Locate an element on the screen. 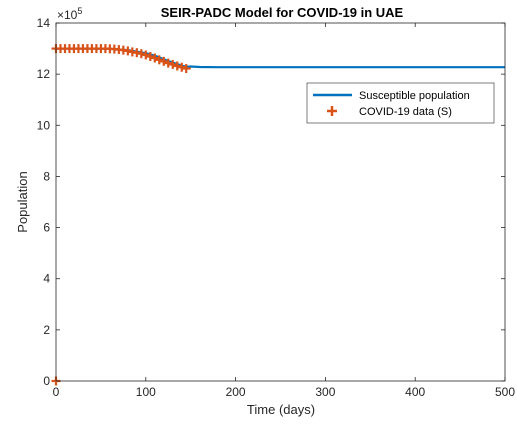  y-multiplier: ×10⁵ is located at coordinates (69, 14).